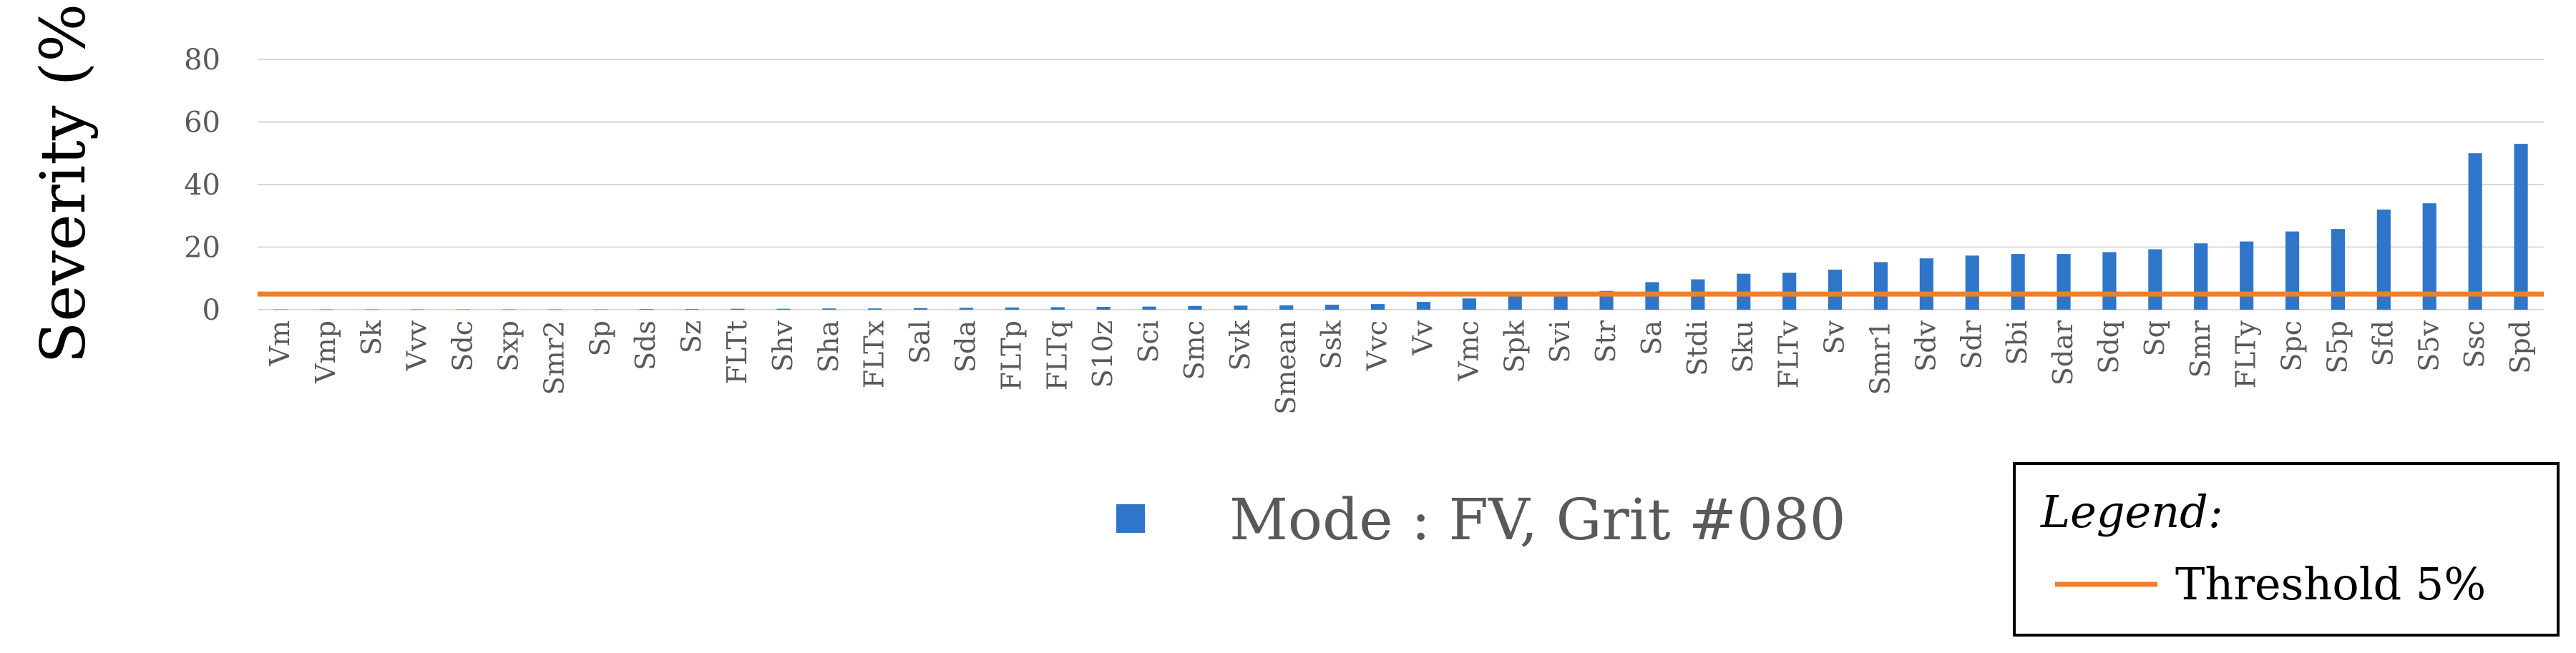 This screenshot has height=653, width=2576. What do you see at coordinates (2017, 342) in the screenshot?
I see `x-tick-label: Sbi` at bounding box center [2017, 342].